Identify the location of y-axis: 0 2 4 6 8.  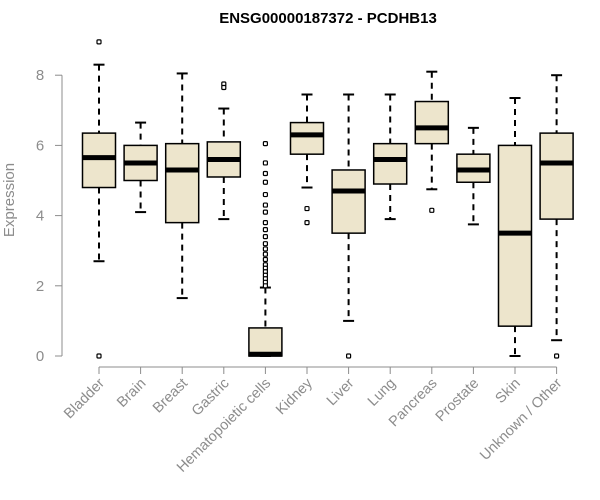
(49, 216).